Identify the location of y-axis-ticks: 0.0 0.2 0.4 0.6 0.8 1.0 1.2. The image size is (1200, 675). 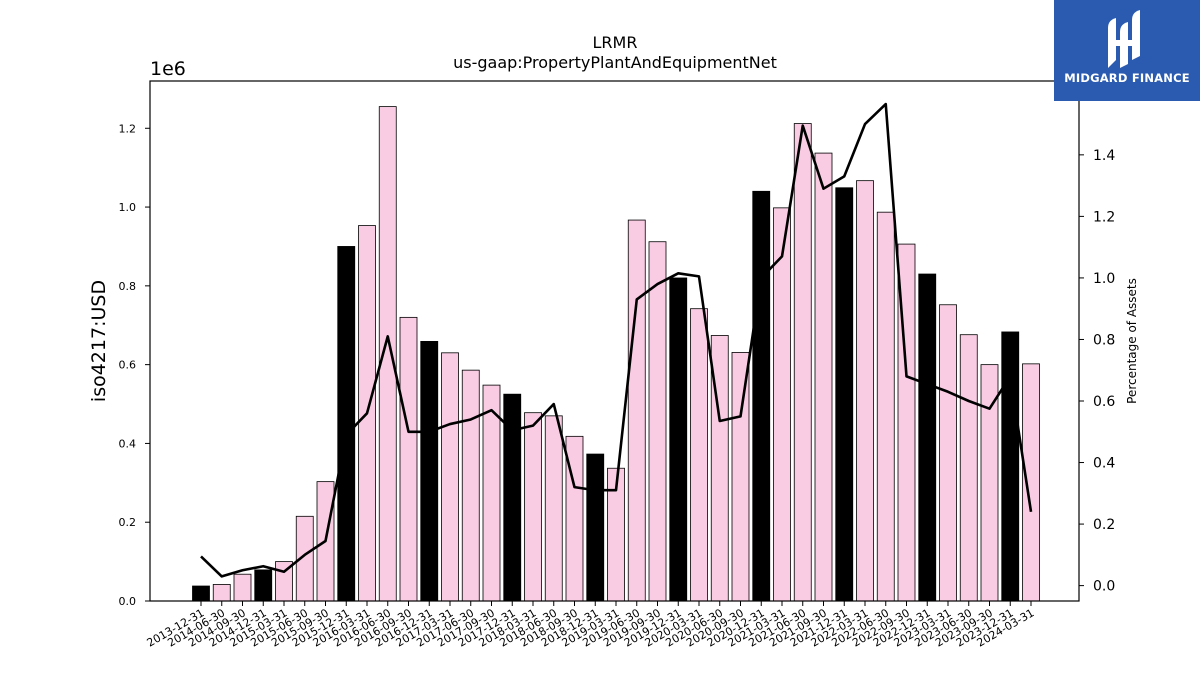
(134, 365).